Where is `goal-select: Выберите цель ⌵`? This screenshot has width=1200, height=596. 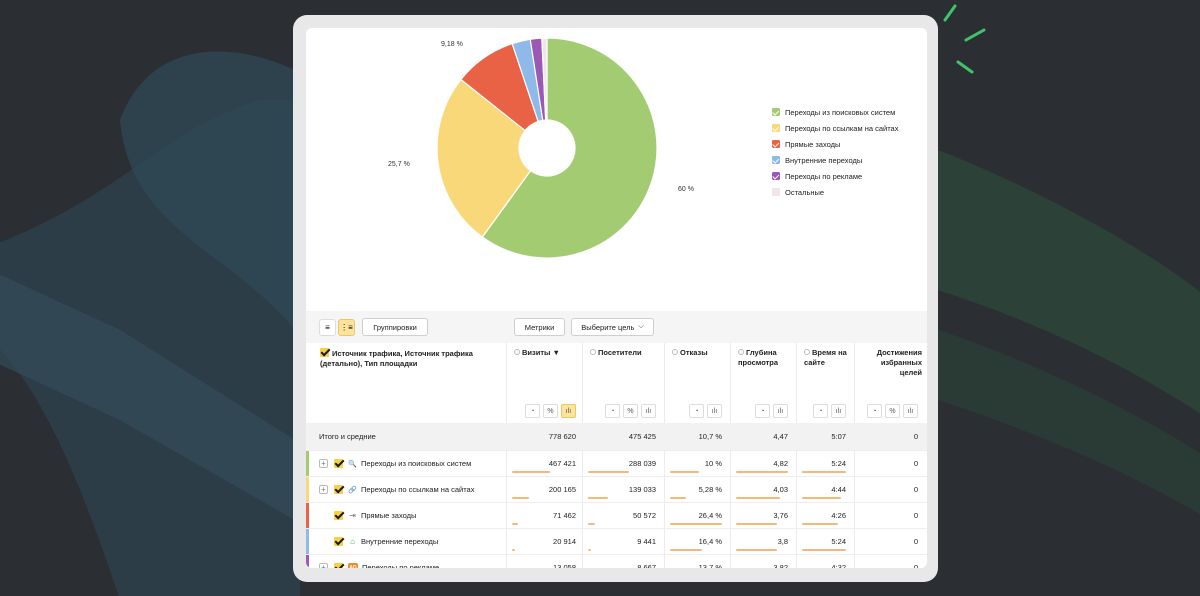
goal-select: Выберите цель ⌵ is located at coordinates (612, 327).